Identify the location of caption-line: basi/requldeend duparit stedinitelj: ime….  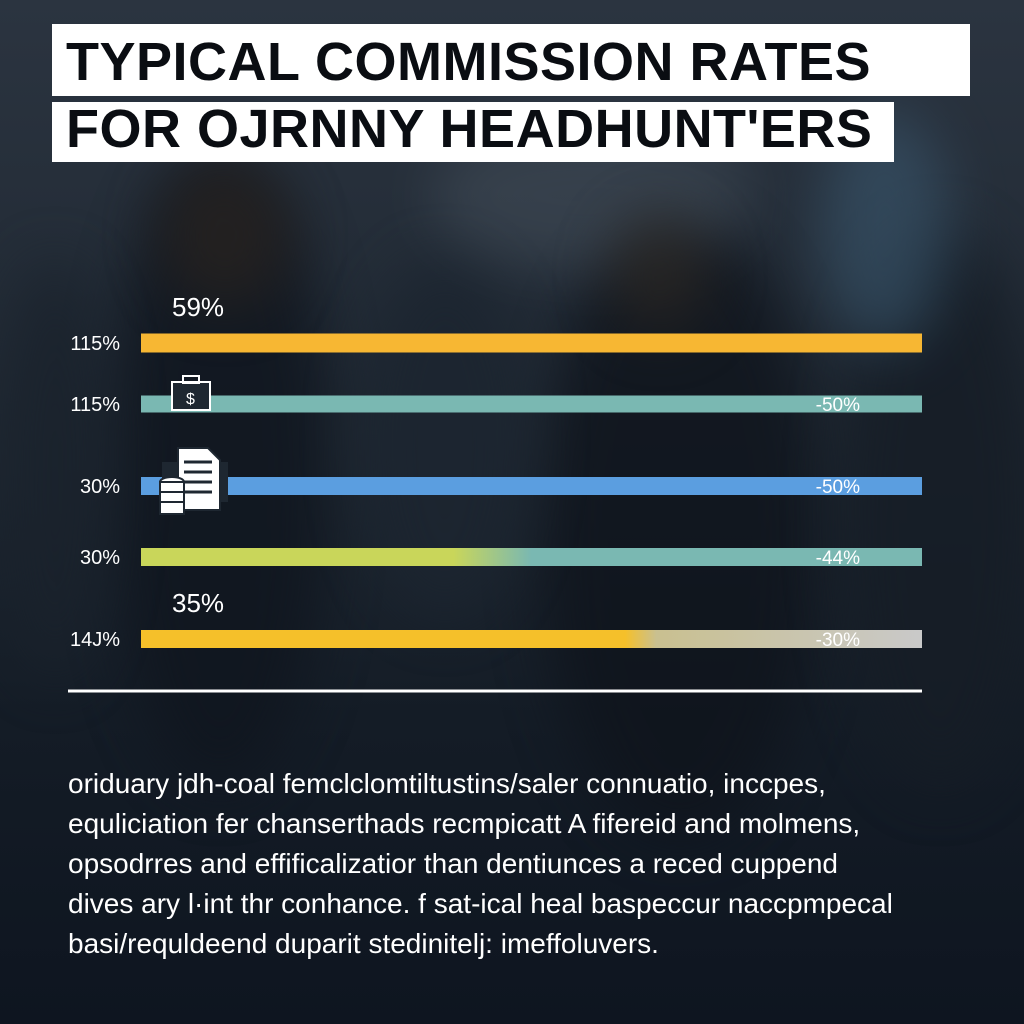
(363, 943).